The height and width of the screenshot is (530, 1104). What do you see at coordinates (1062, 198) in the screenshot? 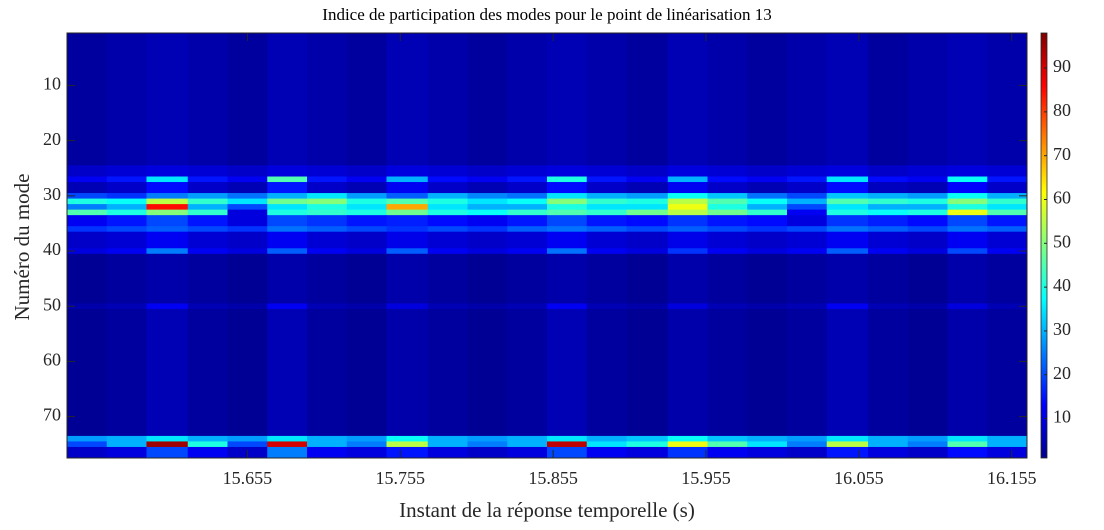
I see `colorbar-tick-label: 60` at bounding box center [1062, 198].